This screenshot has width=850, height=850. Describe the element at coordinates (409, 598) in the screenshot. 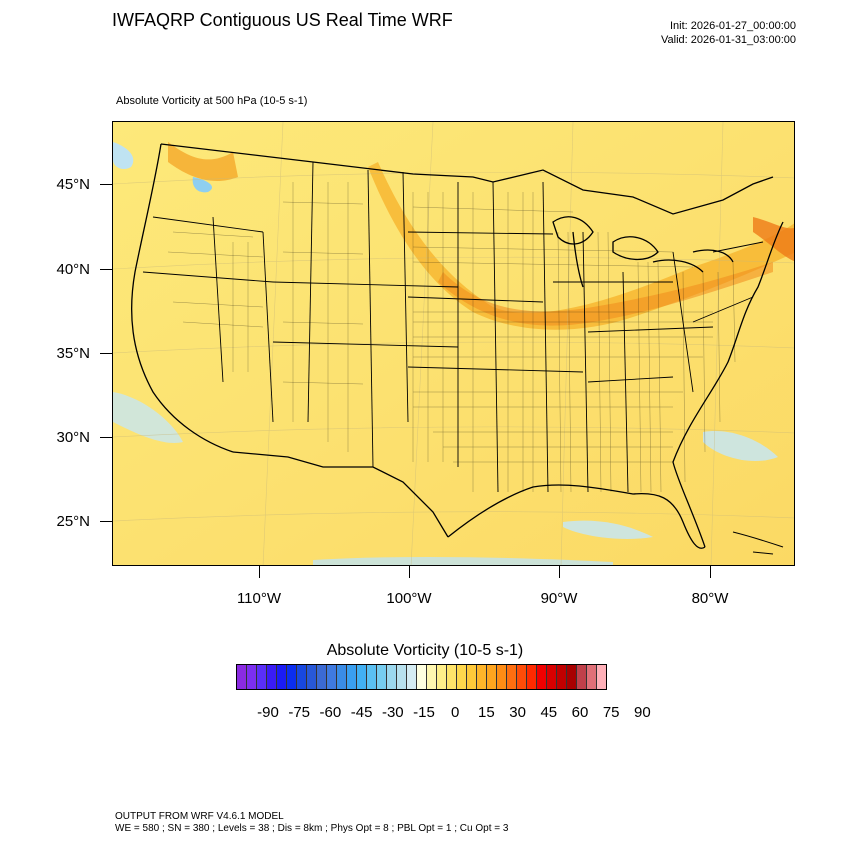

I see `lon-label: 100°W` at that location.